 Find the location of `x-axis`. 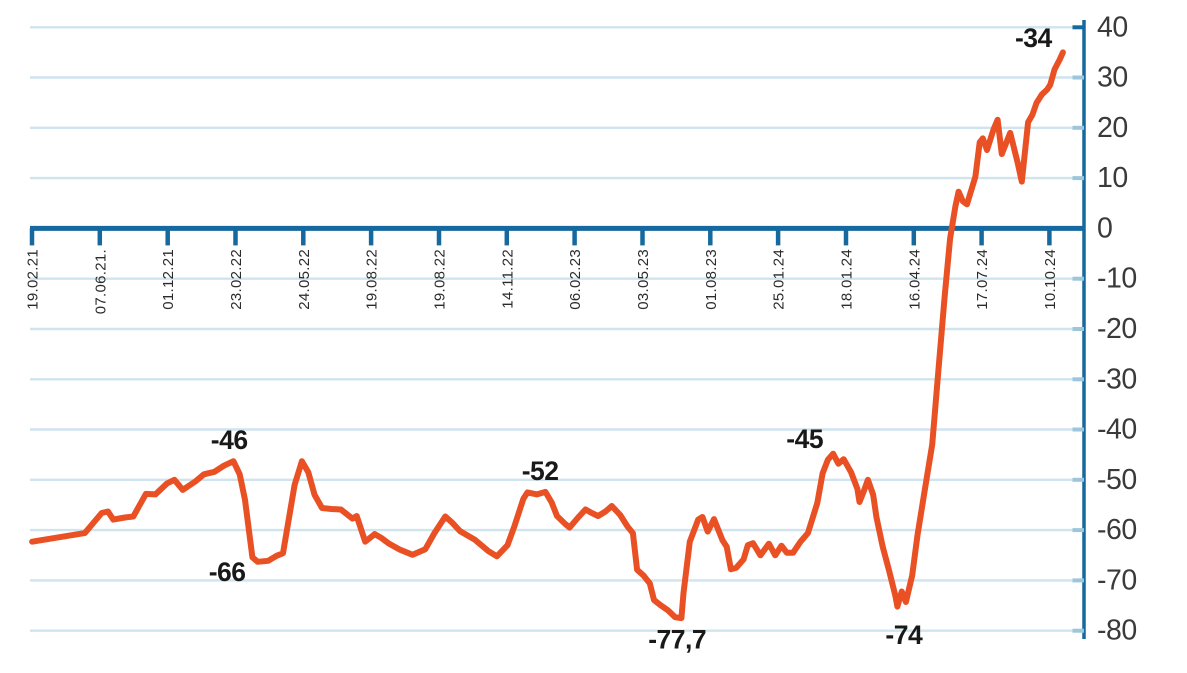

x-axis is located at coordinates (556, 235).